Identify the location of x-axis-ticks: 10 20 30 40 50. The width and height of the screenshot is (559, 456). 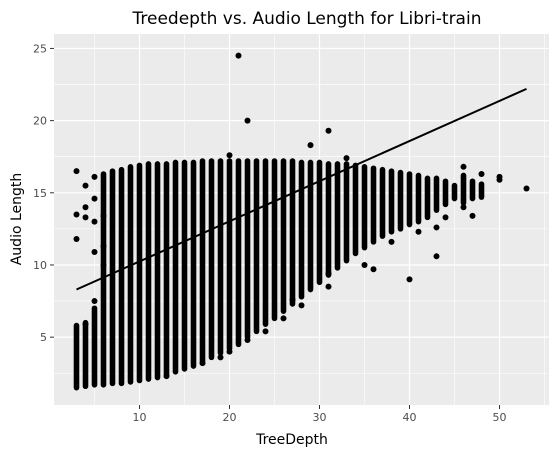
(320, 414).